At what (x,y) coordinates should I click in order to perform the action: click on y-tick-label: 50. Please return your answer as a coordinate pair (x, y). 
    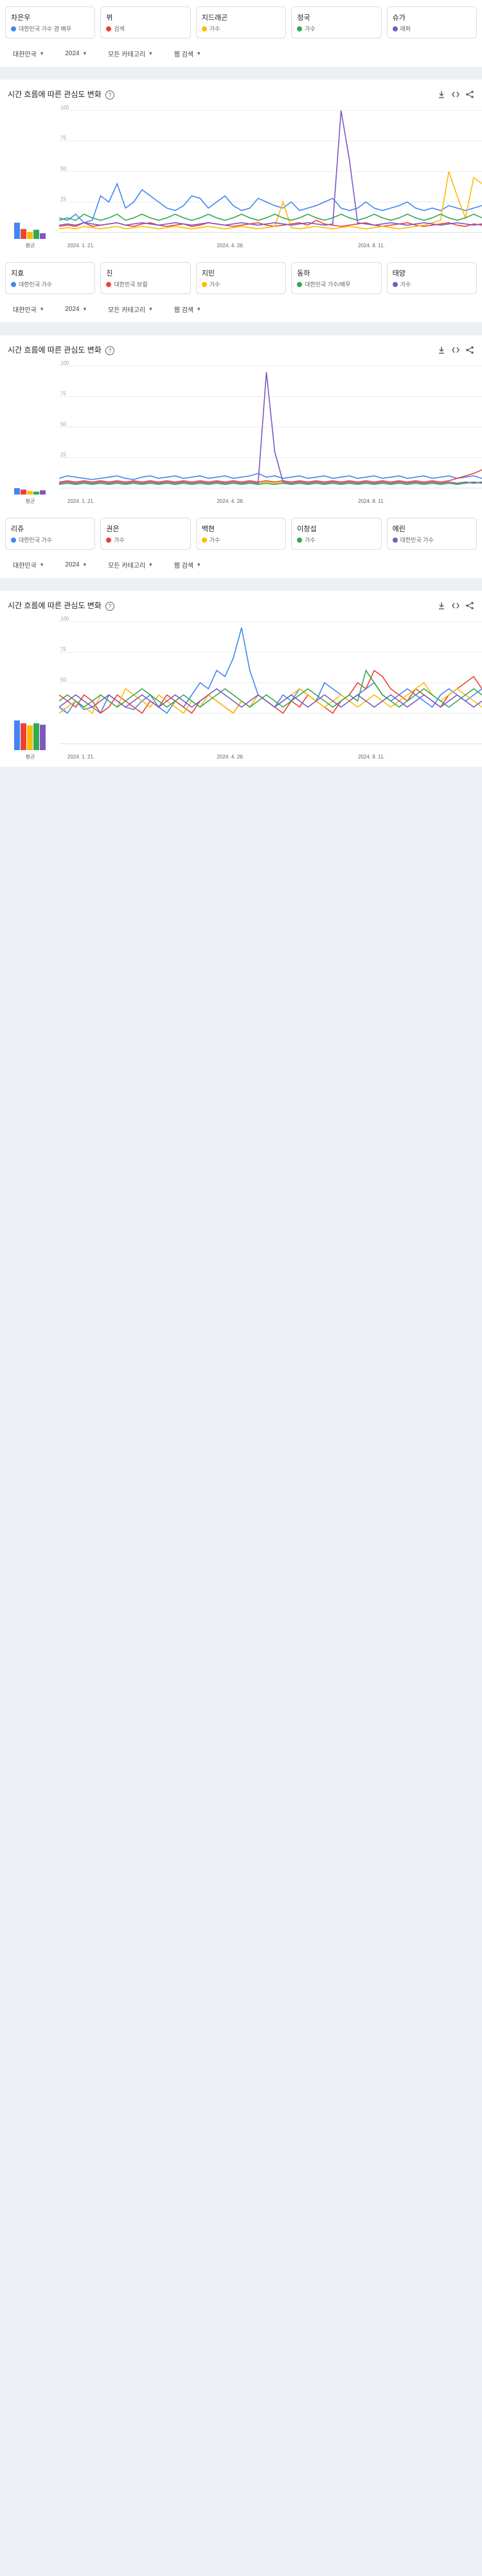
    Looking at the image, I should click on (63, 680).